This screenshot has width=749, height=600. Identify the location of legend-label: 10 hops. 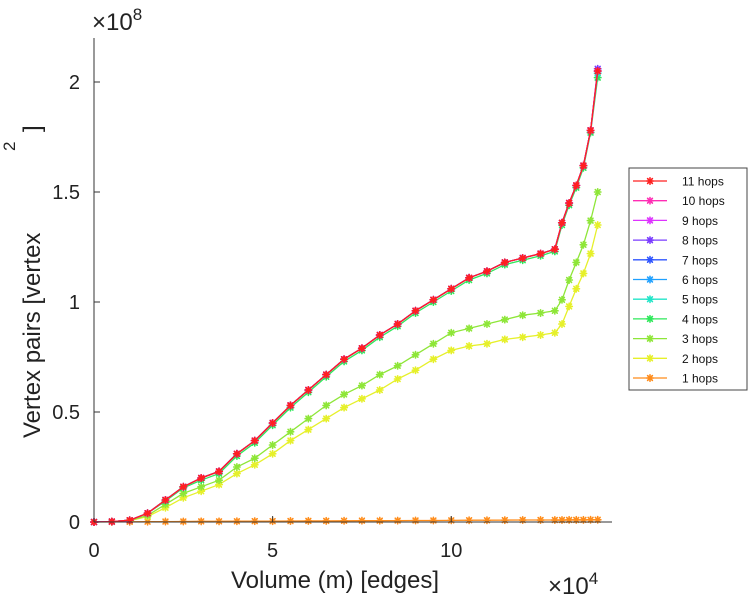
(703, 201).